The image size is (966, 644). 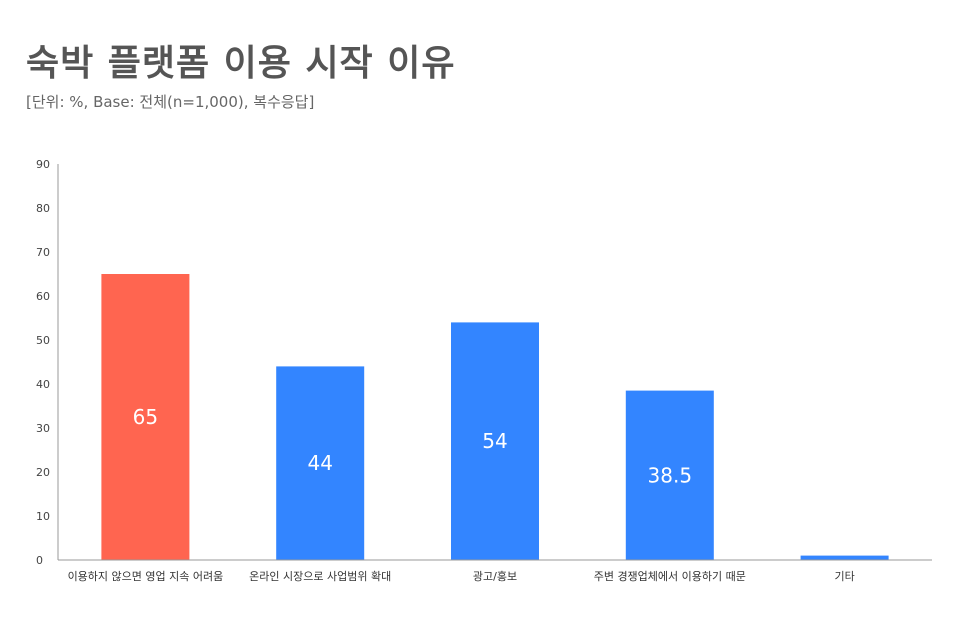 What do you see at coordinates (39, 560) in the screenshot?
I see `y-tick-label: 0` at bounding box center [39, 560].